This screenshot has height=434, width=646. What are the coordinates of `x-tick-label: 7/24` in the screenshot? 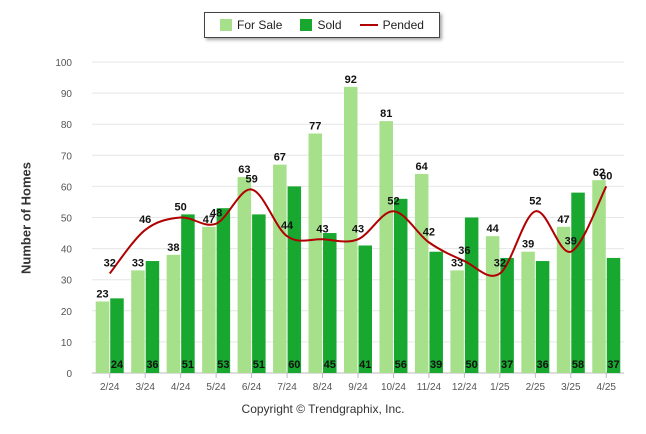 It's located at (287, 387).